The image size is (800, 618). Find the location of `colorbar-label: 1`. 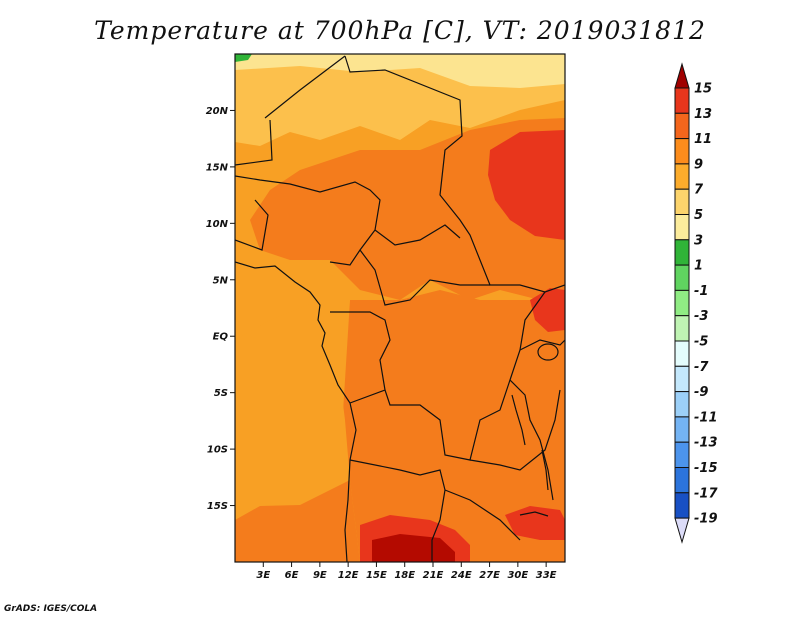

colorbar-label: 1 is located at coordinates (698, 266).